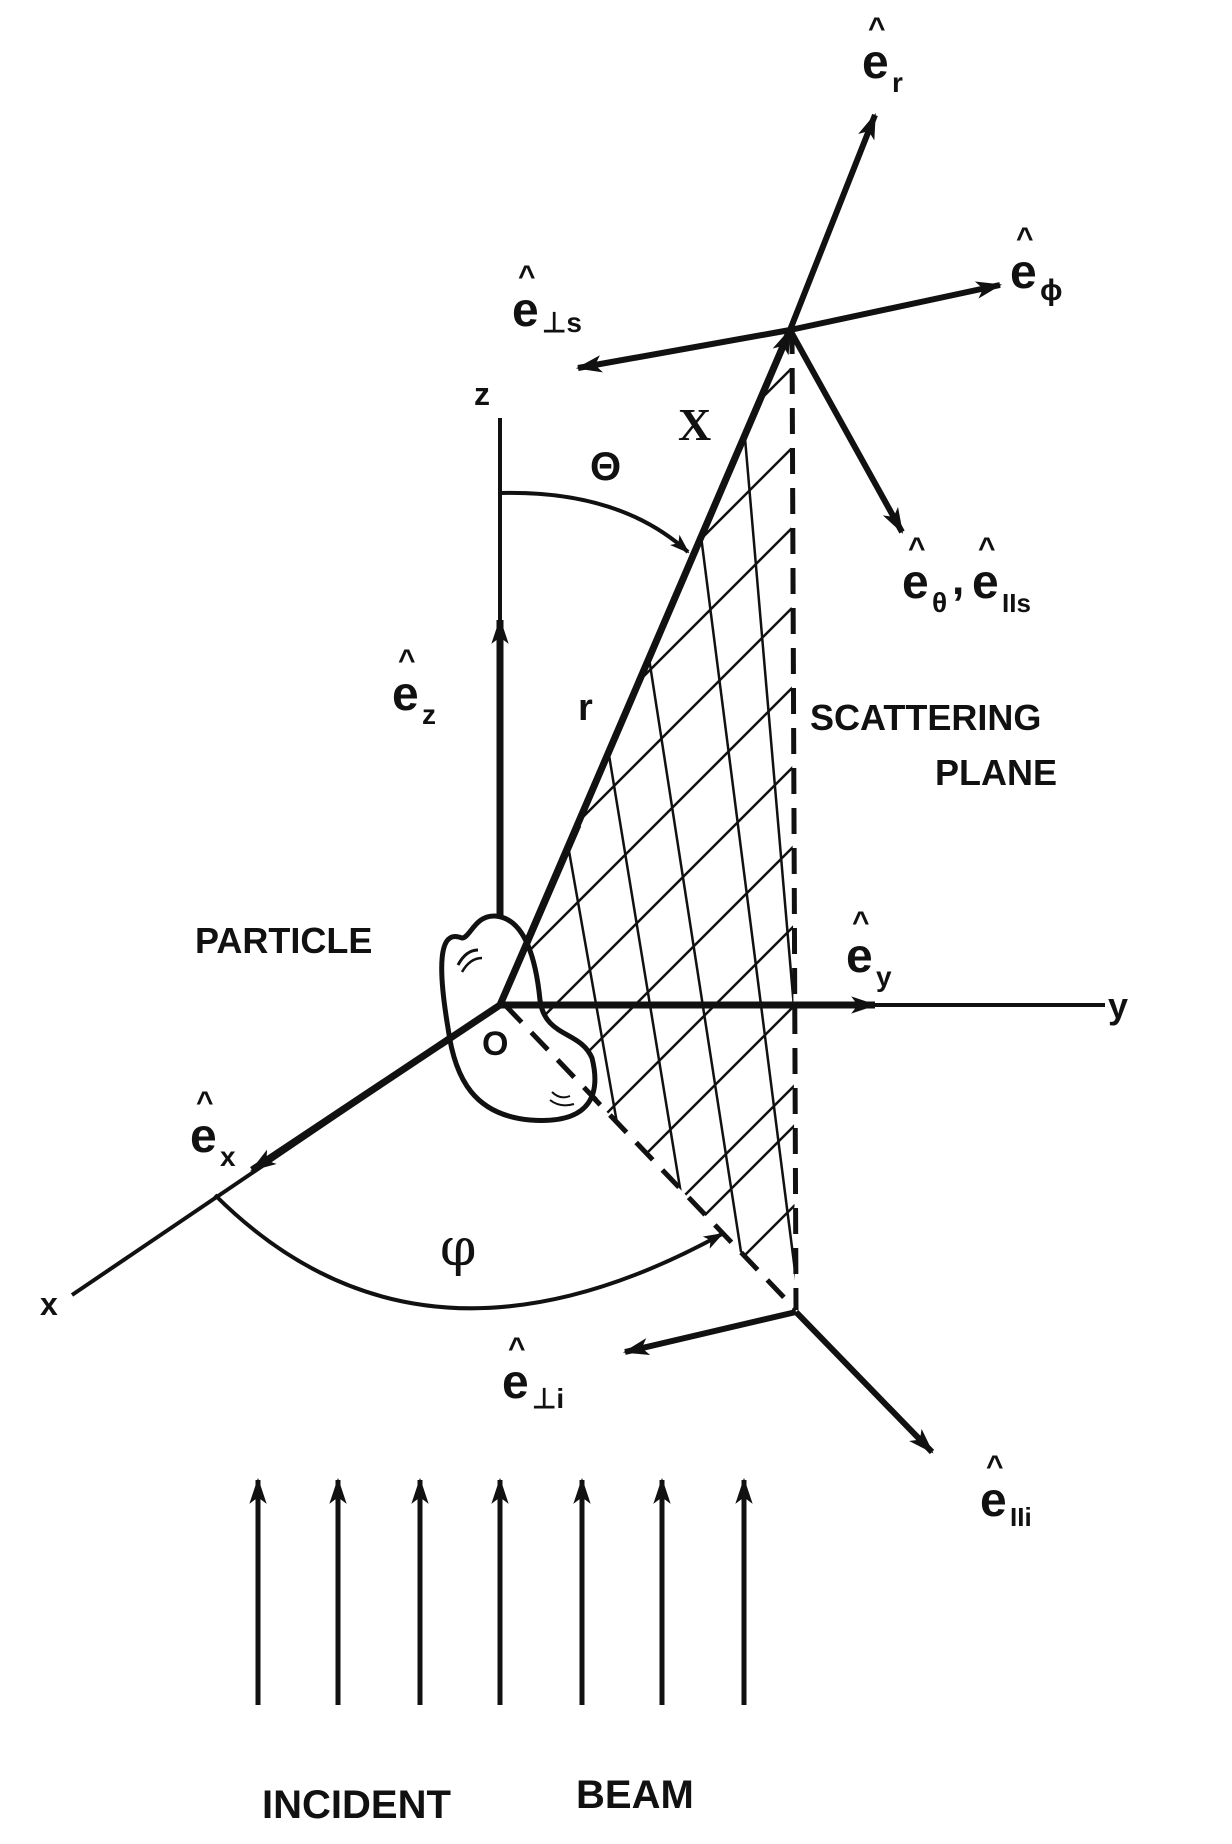 The width and height of the screenshot is (1232, 1844). I want to click on theta-label: Θ, so click(605, 467).